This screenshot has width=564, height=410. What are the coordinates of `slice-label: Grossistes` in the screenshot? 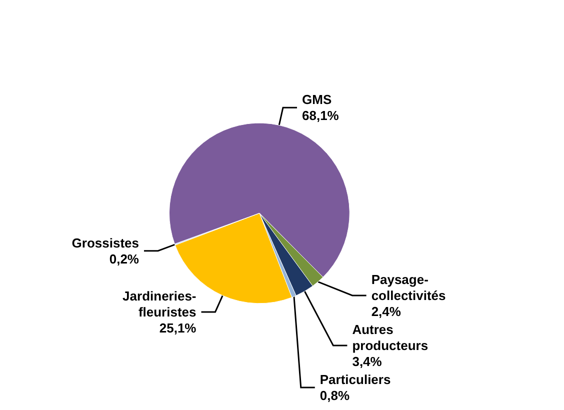 It's located at (105, 242).